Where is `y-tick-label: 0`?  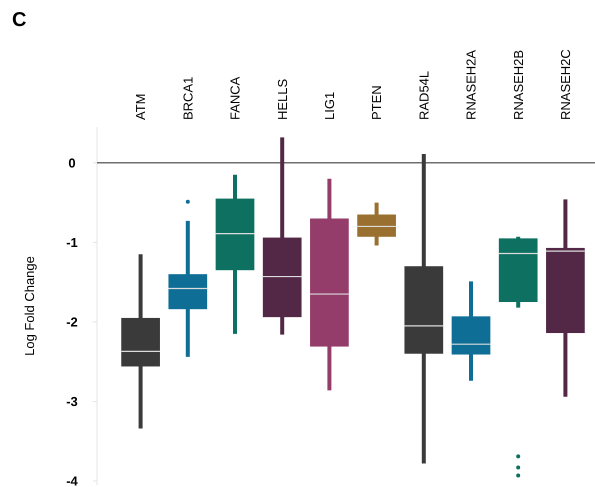
y-tick-label: 0 is located at coordinates (72, 162).